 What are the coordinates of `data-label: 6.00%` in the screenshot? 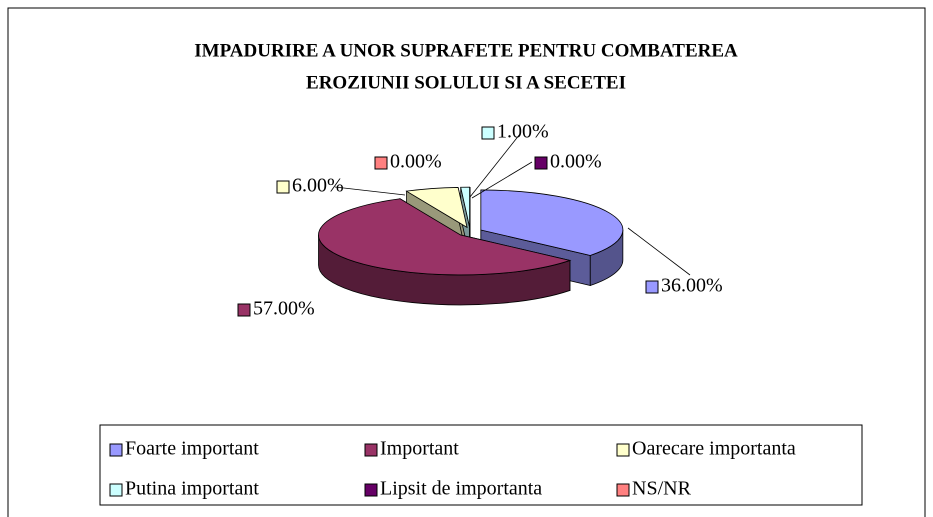 It's located at (318, 186).